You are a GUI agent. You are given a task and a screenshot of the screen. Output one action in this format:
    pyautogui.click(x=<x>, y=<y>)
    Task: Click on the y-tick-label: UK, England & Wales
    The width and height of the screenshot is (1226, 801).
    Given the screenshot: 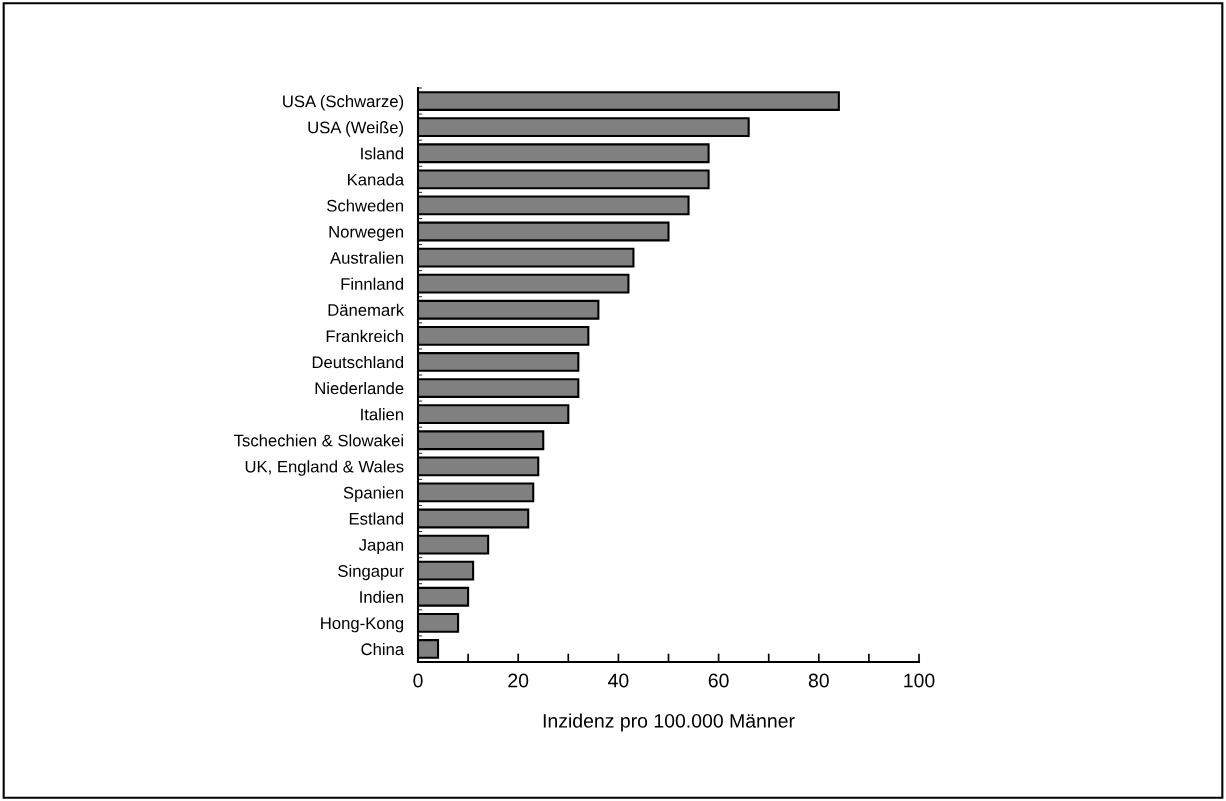 What is the action you would take?
    pyautogui.click(x=324, y=468)
    